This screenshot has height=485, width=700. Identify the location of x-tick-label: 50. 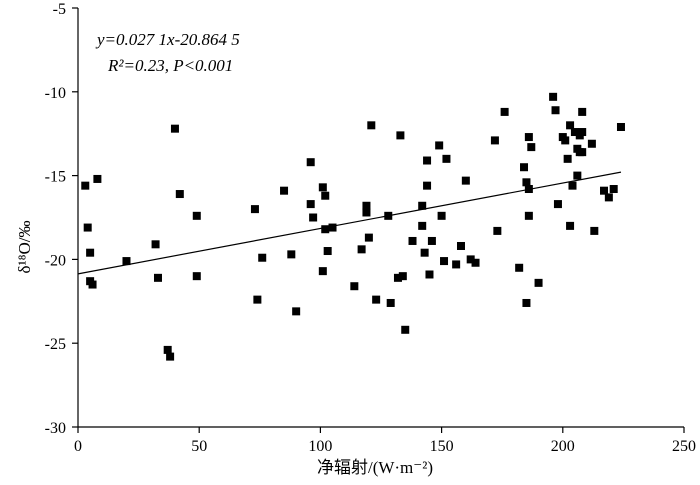
(199, 446).